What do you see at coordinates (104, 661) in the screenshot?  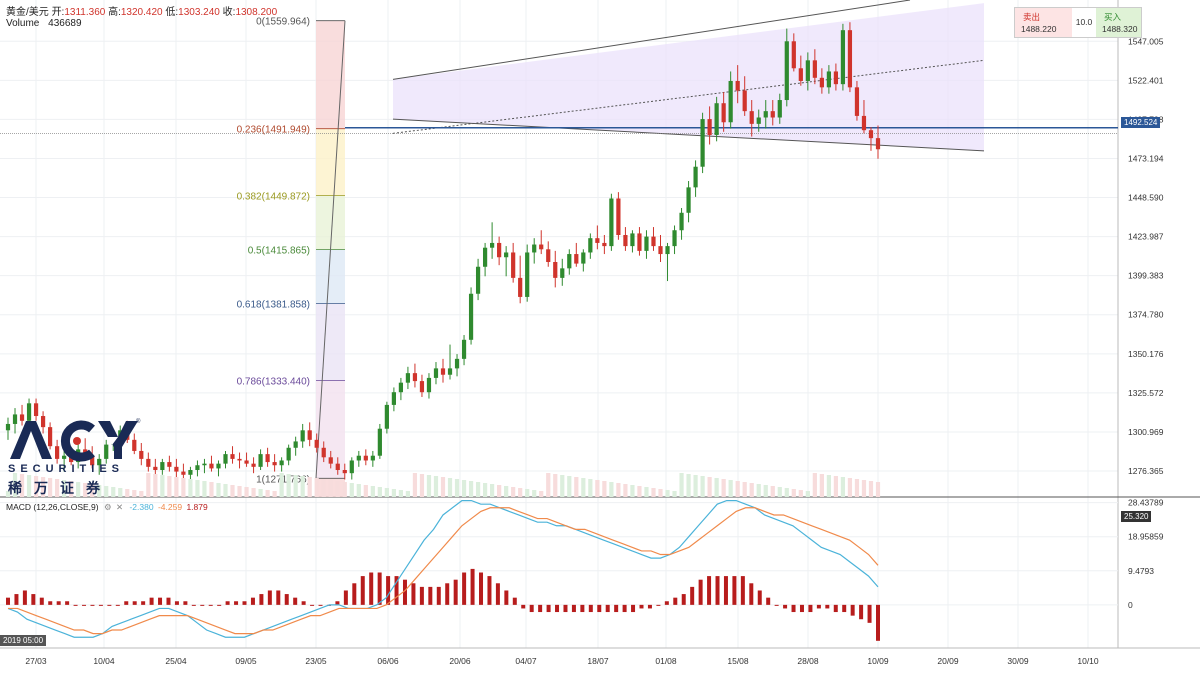 I see `date-tick-label: 10/04` at bounding box center [104, 661].